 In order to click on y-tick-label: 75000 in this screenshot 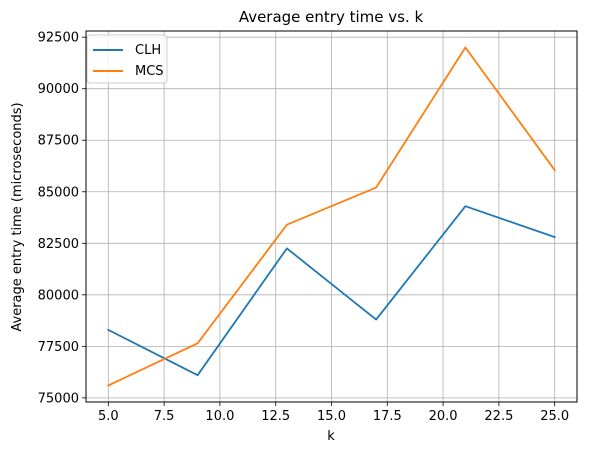, I will do `click(58, 398)`.